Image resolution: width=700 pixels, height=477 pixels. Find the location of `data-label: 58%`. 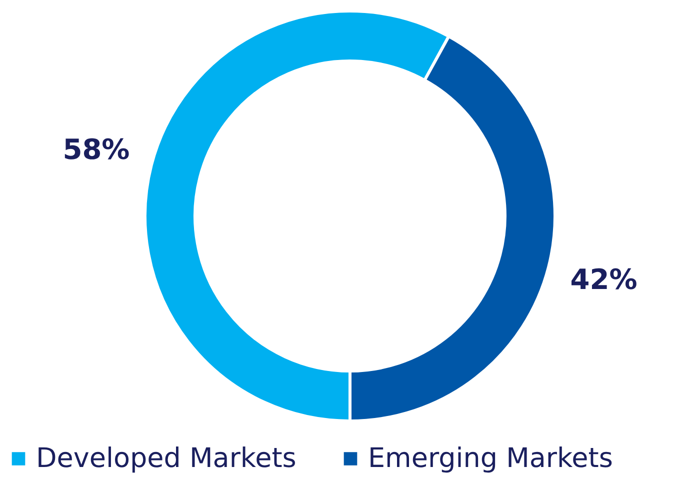

data-label: 58% is located at coordinates (96, 149).